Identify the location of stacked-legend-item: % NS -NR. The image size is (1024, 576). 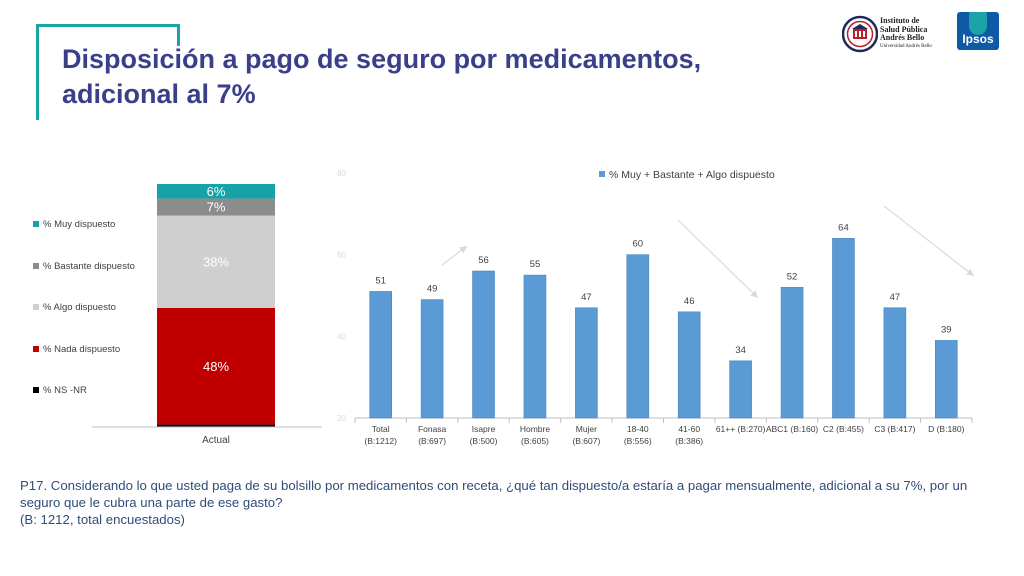
(60, 390).